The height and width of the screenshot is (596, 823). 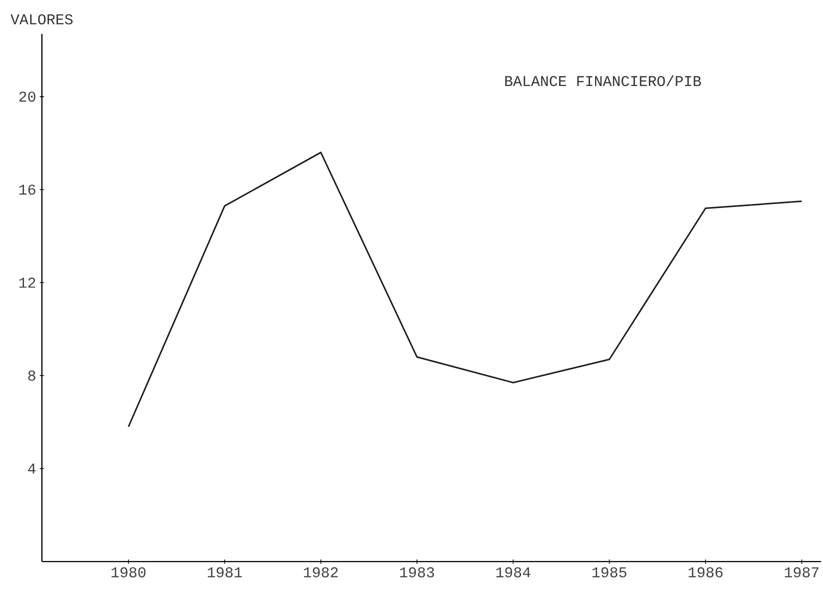 What do you see at coordinates (32, 469) in the screenshot?
I see `y-tick-label: 4` at bounding box center [32, 469].